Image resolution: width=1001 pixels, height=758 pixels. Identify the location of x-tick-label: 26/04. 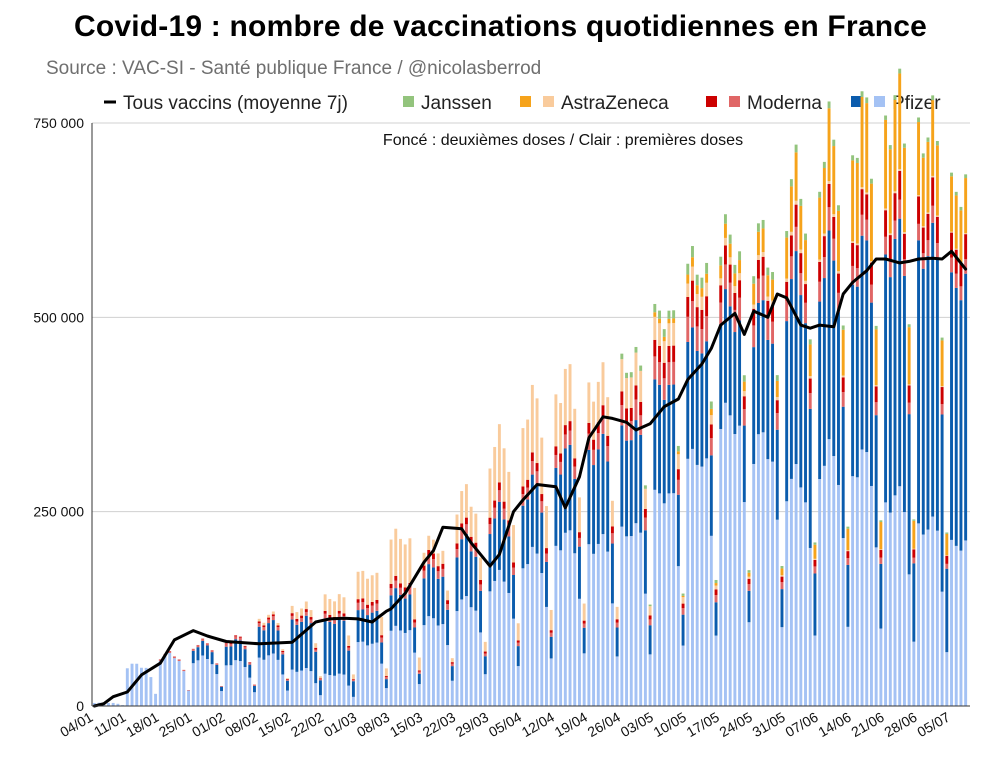
(604, 724).